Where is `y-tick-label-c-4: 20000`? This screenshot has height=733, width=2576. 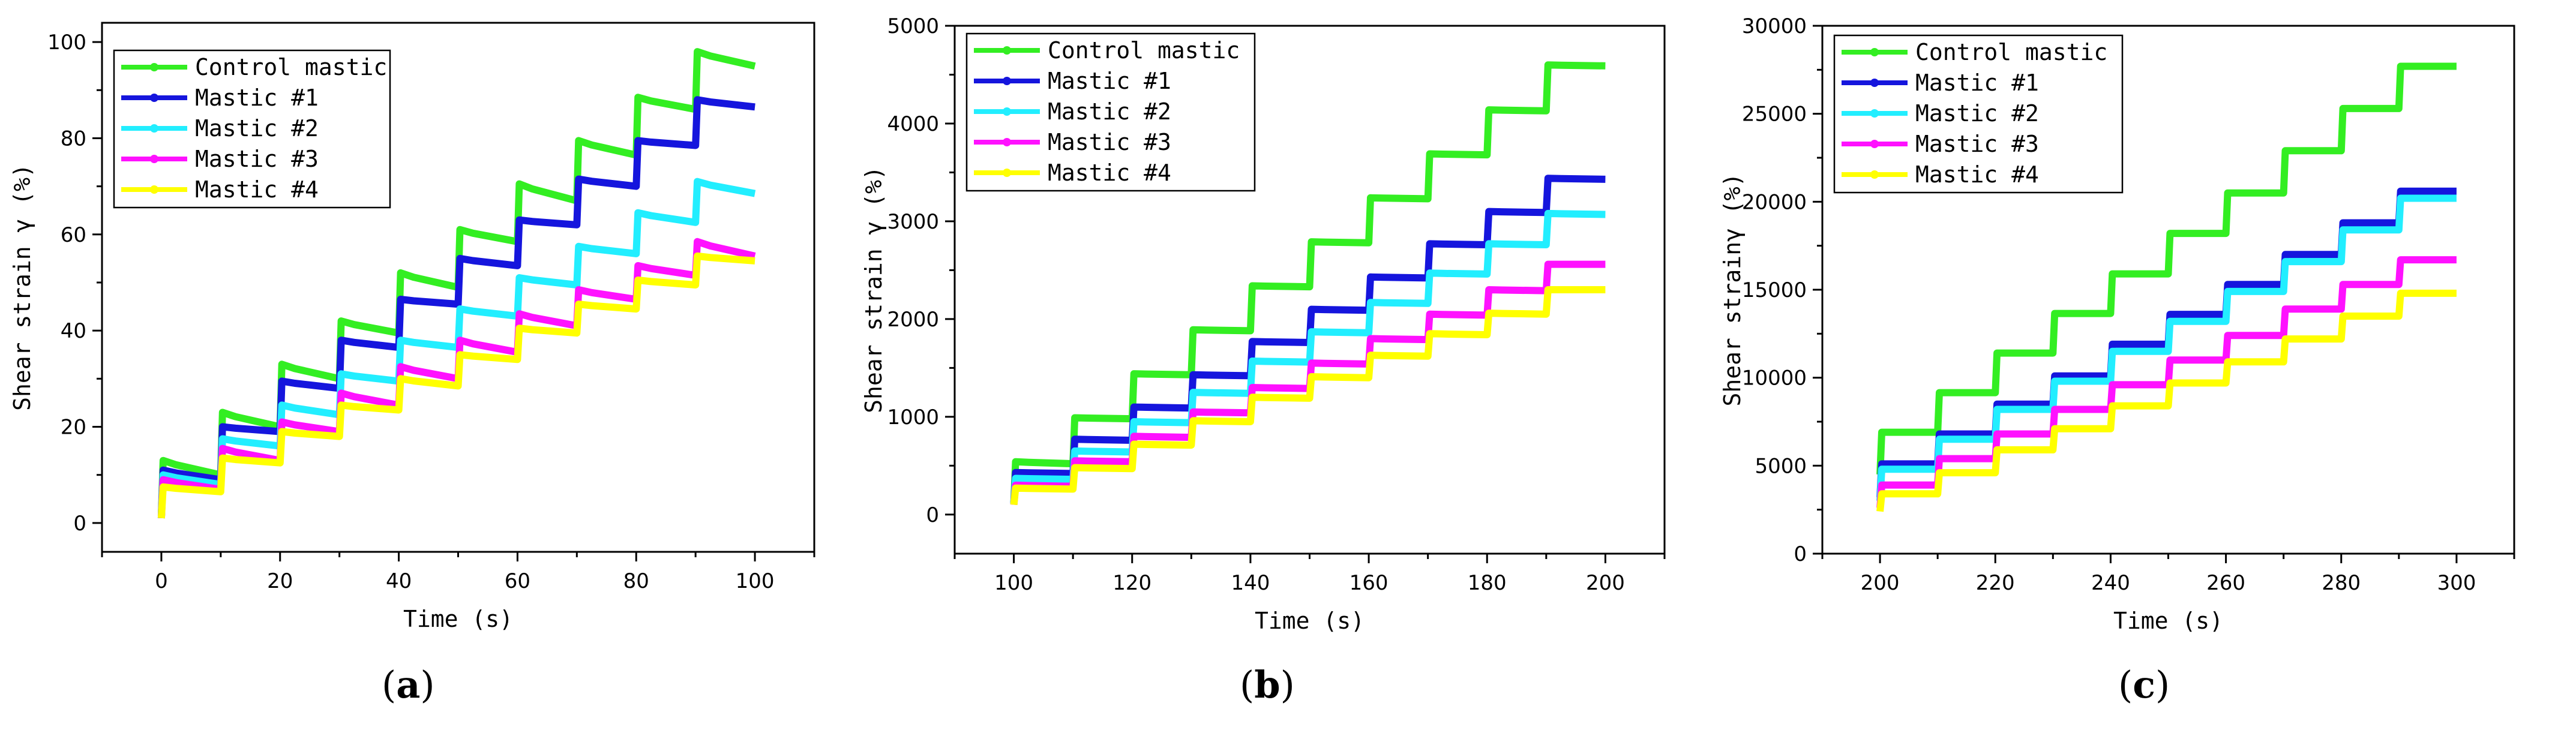
y-tick-label-c-4: 20000 is located at coordinates (1774, 202).